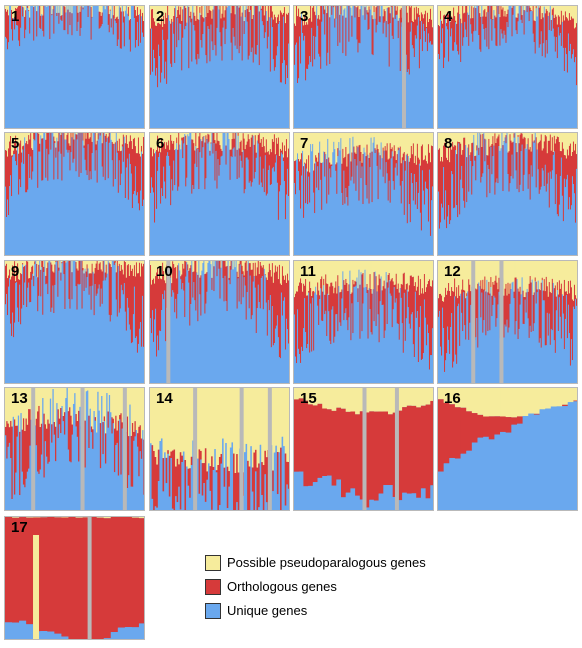  I want to click on bin-5-19-unique, so click(25, 196).